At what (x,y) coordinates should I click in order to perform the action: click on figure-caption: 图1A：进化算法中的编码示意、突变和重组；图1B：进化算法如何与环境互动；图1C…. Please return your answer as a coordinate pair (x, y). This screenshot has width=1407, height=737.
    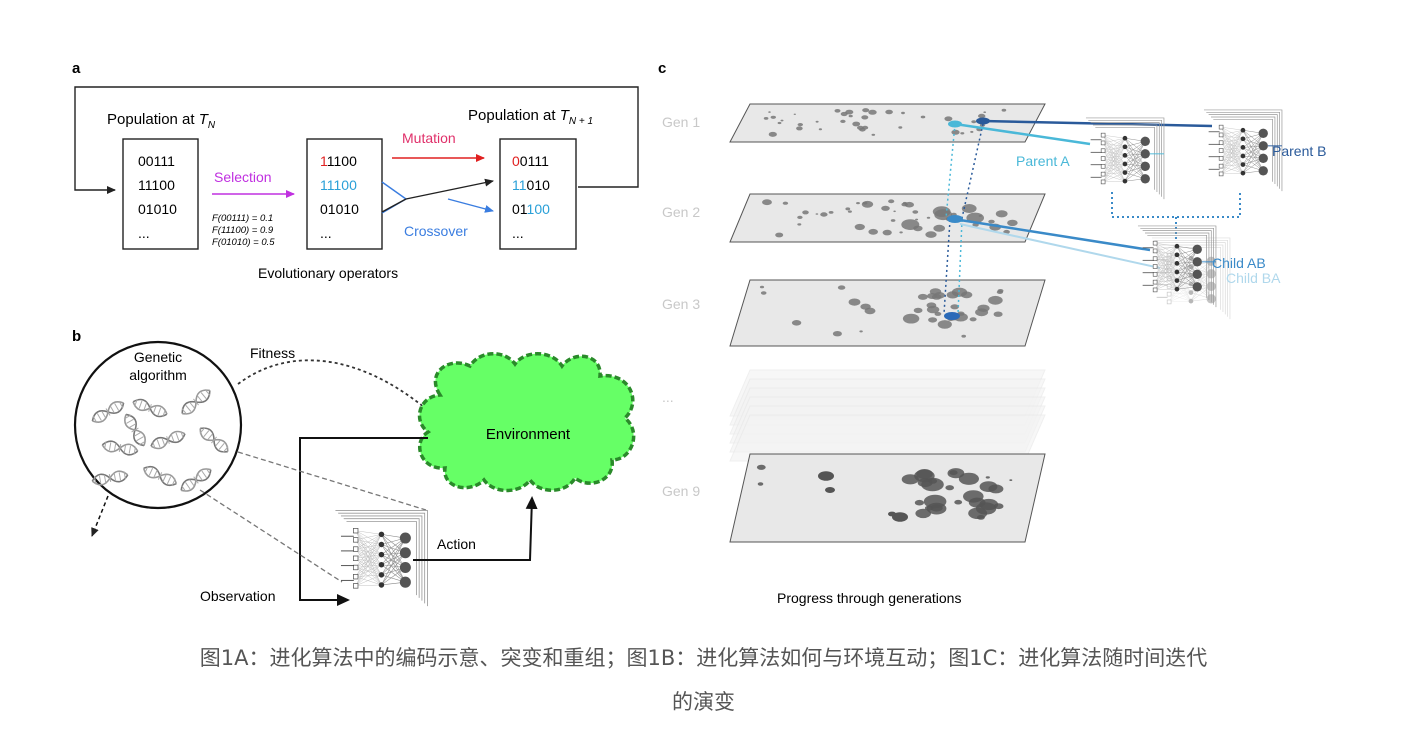
    Looking at the image, I should click on (703, 680).